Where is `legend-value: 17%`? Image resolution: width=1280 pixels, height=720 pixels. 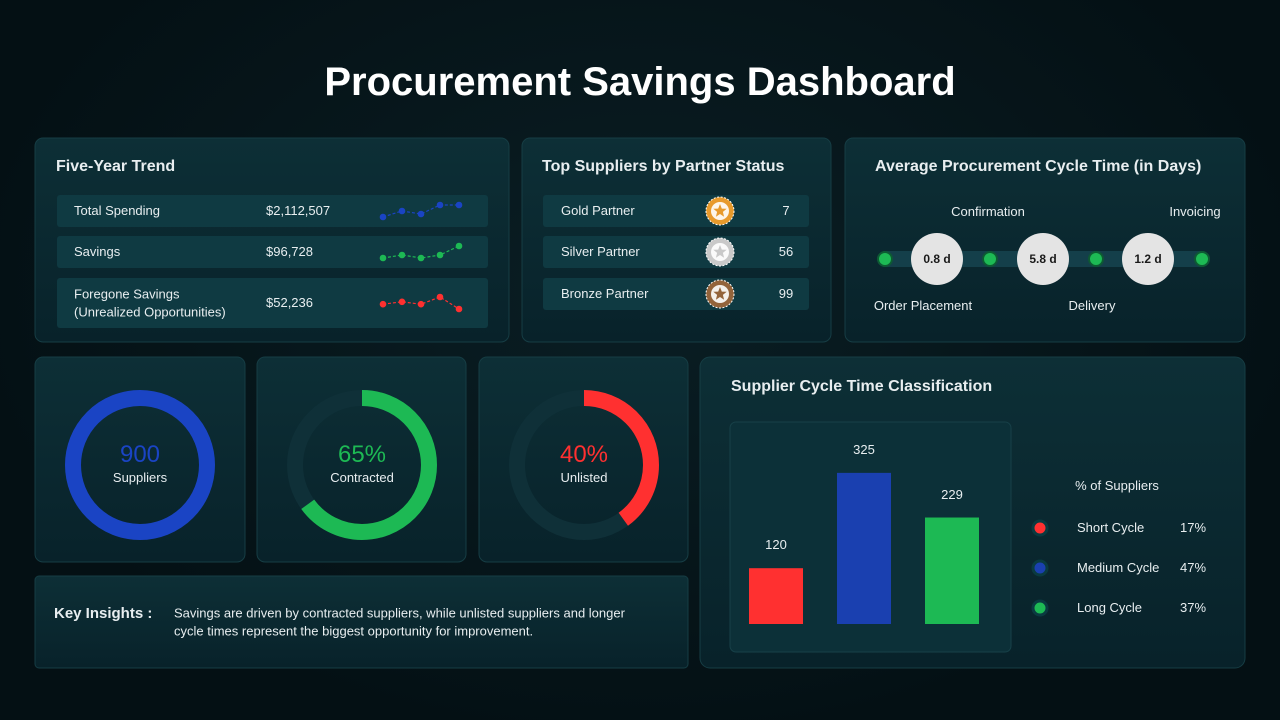
legend-value: 17% is located at coordinates (1193, 528).